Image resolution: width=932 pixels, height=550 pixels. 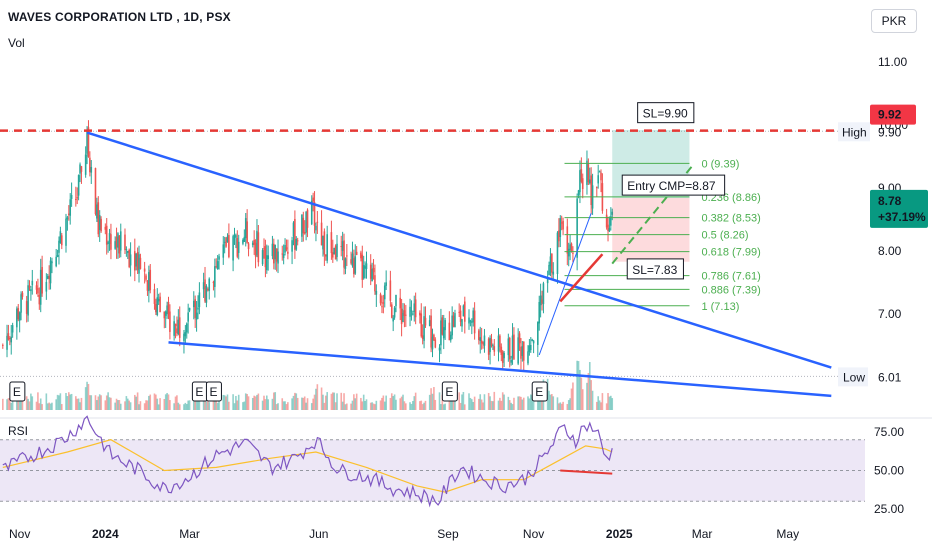 What do you see at coordinates (720, 307) in the screenshot?
I see `fib-level-label: 1 (7.13)` at bounding box center [720, 307].